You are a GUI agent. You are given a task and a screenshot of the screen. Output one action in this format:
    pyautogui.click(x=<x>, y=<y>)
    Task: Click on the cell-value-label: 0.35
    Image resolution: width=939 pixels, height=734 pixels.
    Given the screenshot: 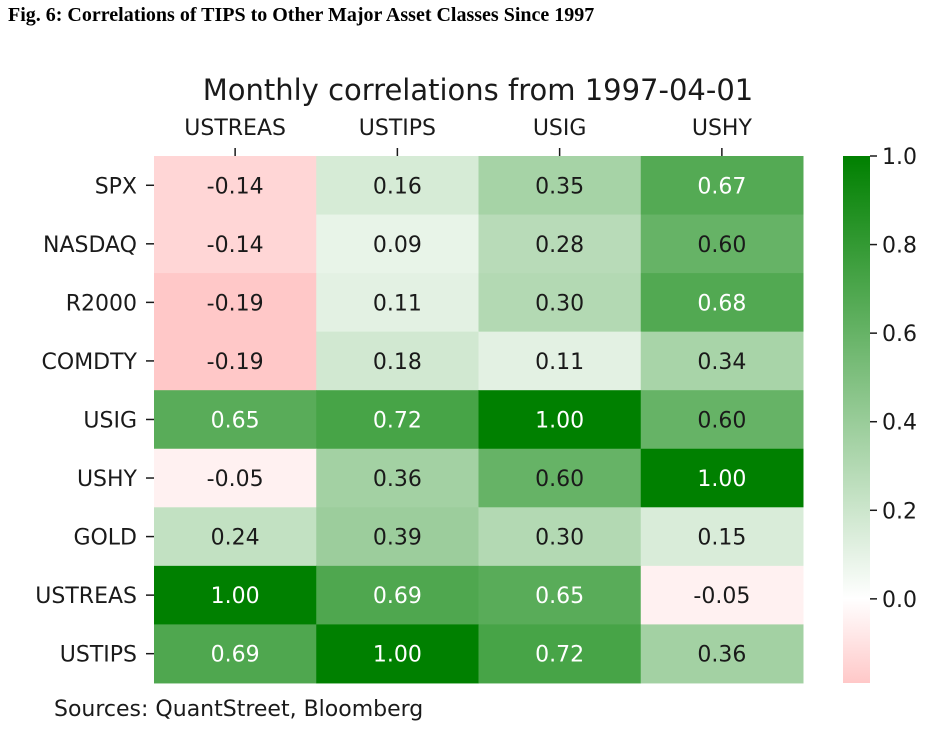 What is the action you would take?
    pyautogui.click(x=559, y=186)
    